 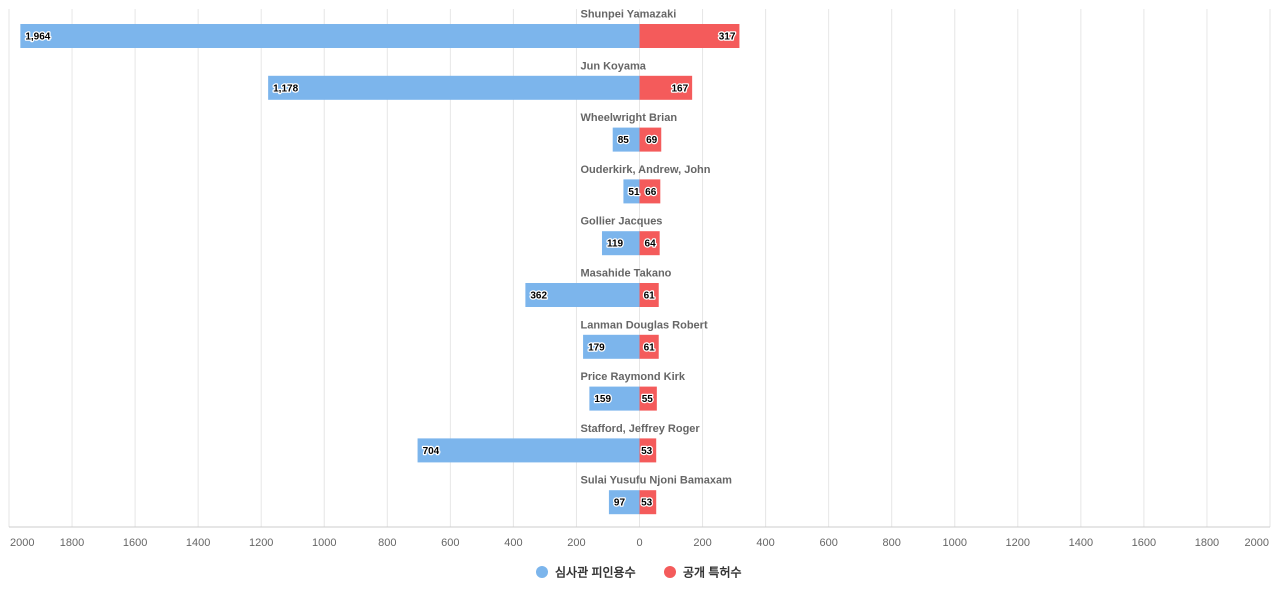 I want to click on data-label-right: 64, so click(x=651, y=244).